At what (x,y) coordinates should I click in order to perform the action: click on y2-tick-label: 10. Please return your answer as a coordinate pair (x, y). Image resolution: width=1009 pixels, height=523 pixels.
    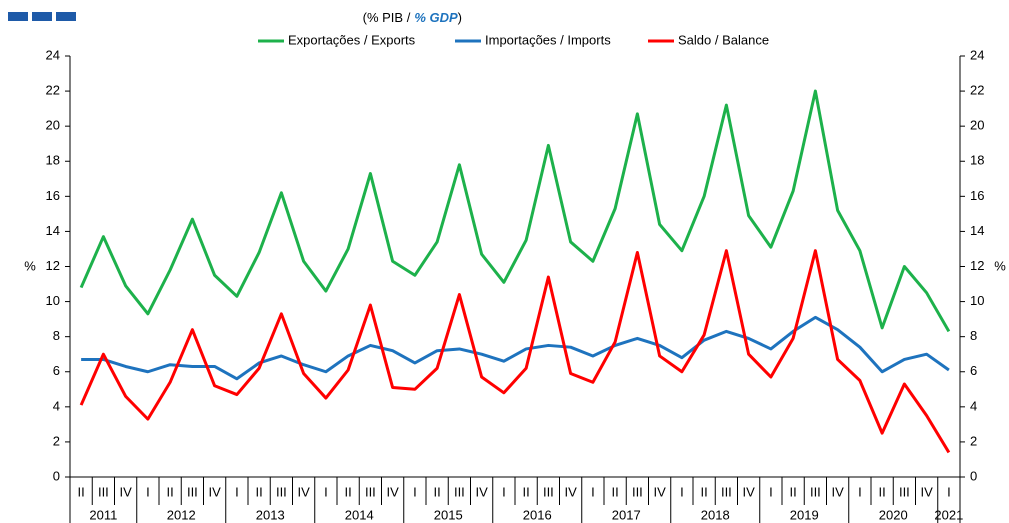
    Looking at the image, I should click on (977, 300).